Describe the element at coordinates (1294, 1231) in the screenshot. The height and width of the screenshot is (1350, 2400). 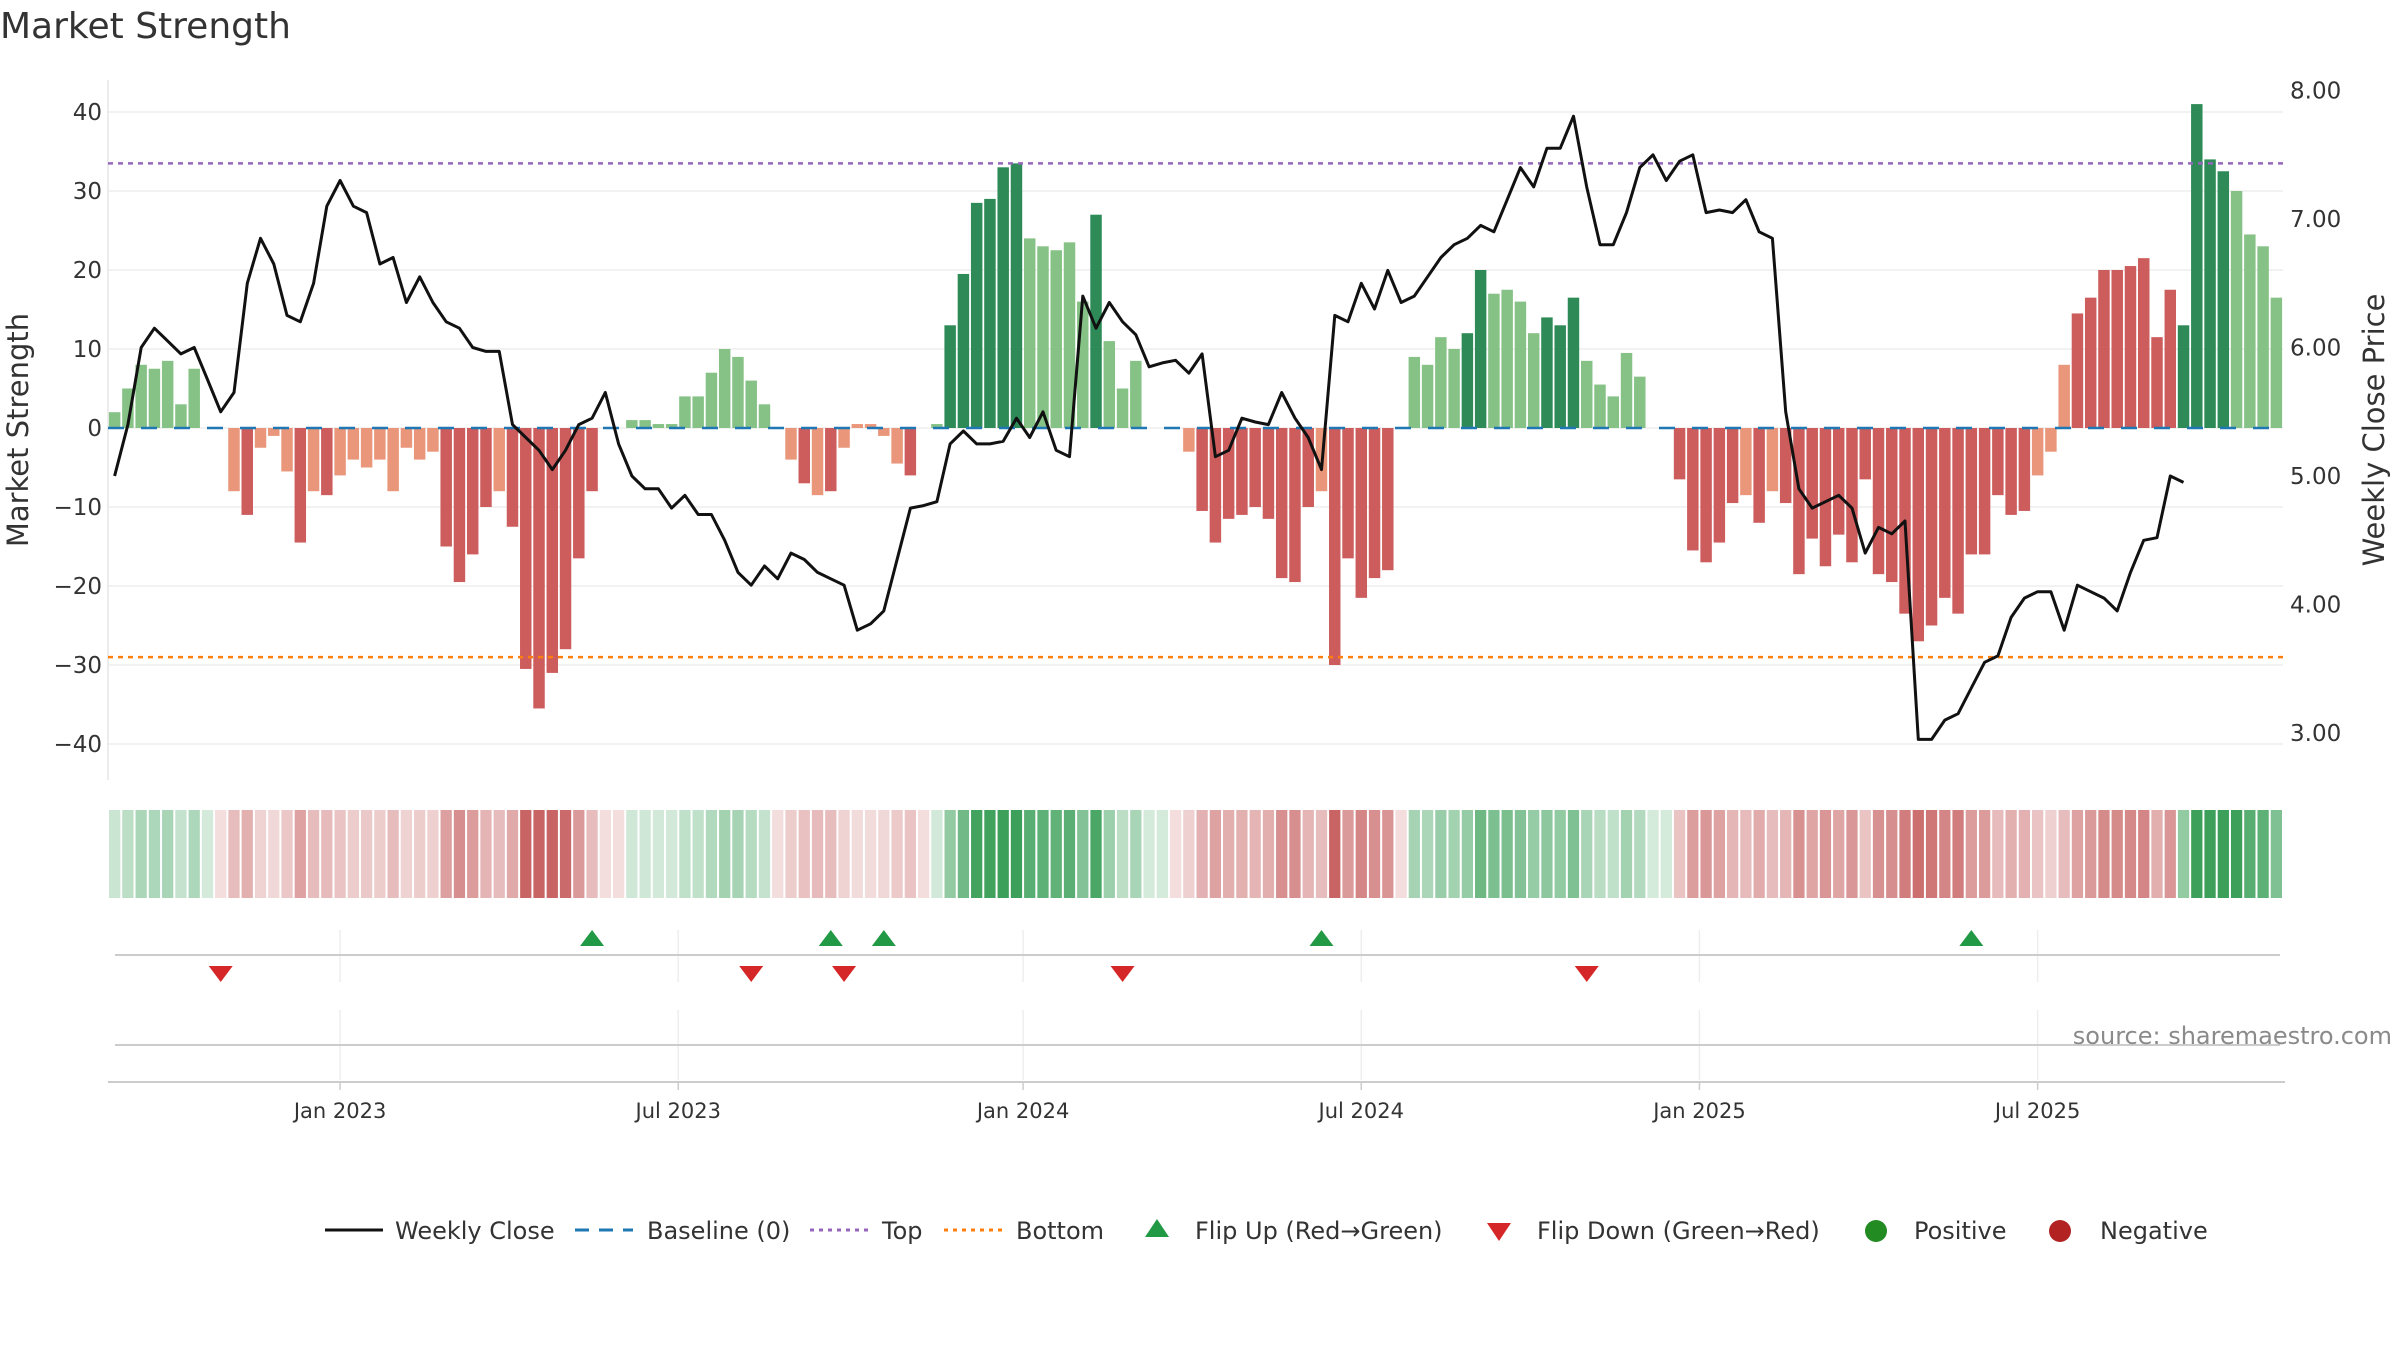
I see `legend-flip-up: Flip Up (Red→Green)` at that location.